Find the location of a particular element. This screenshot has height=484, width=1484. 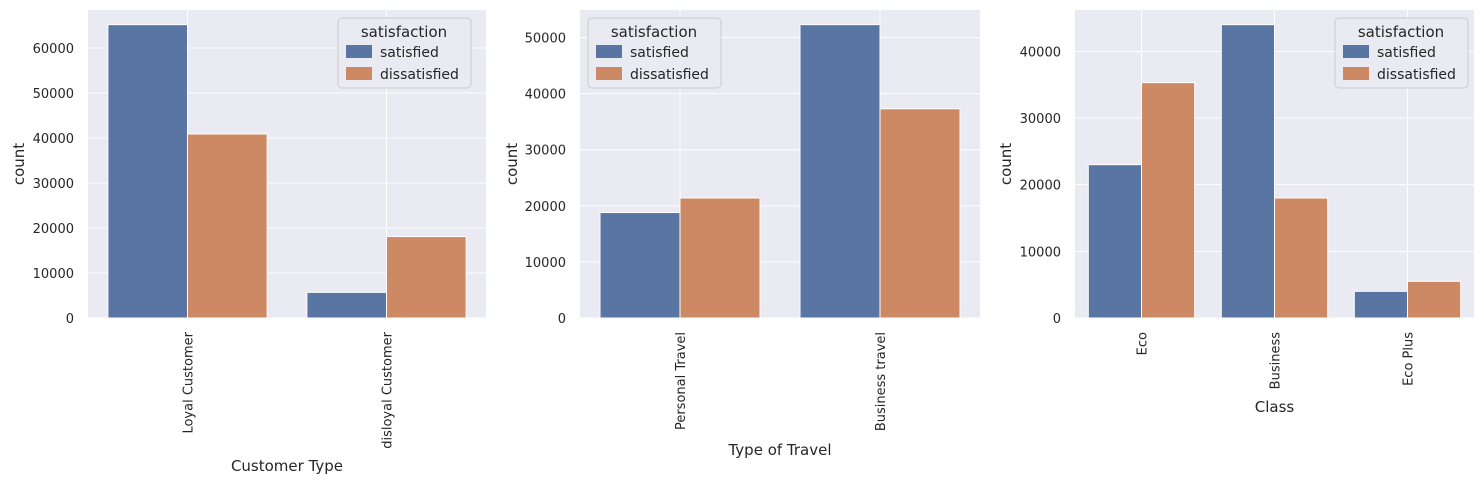

x-tick-label: Personal Travel is located at coordinates (681, 381).